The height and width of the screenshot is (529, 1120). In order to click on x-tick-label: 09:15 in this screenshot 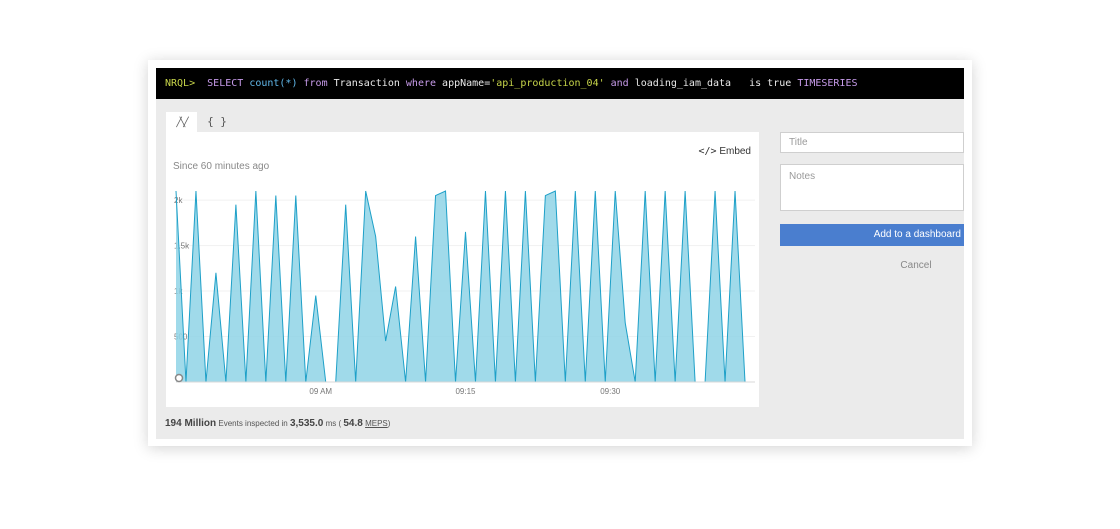, I will do `click(465, 391)`.